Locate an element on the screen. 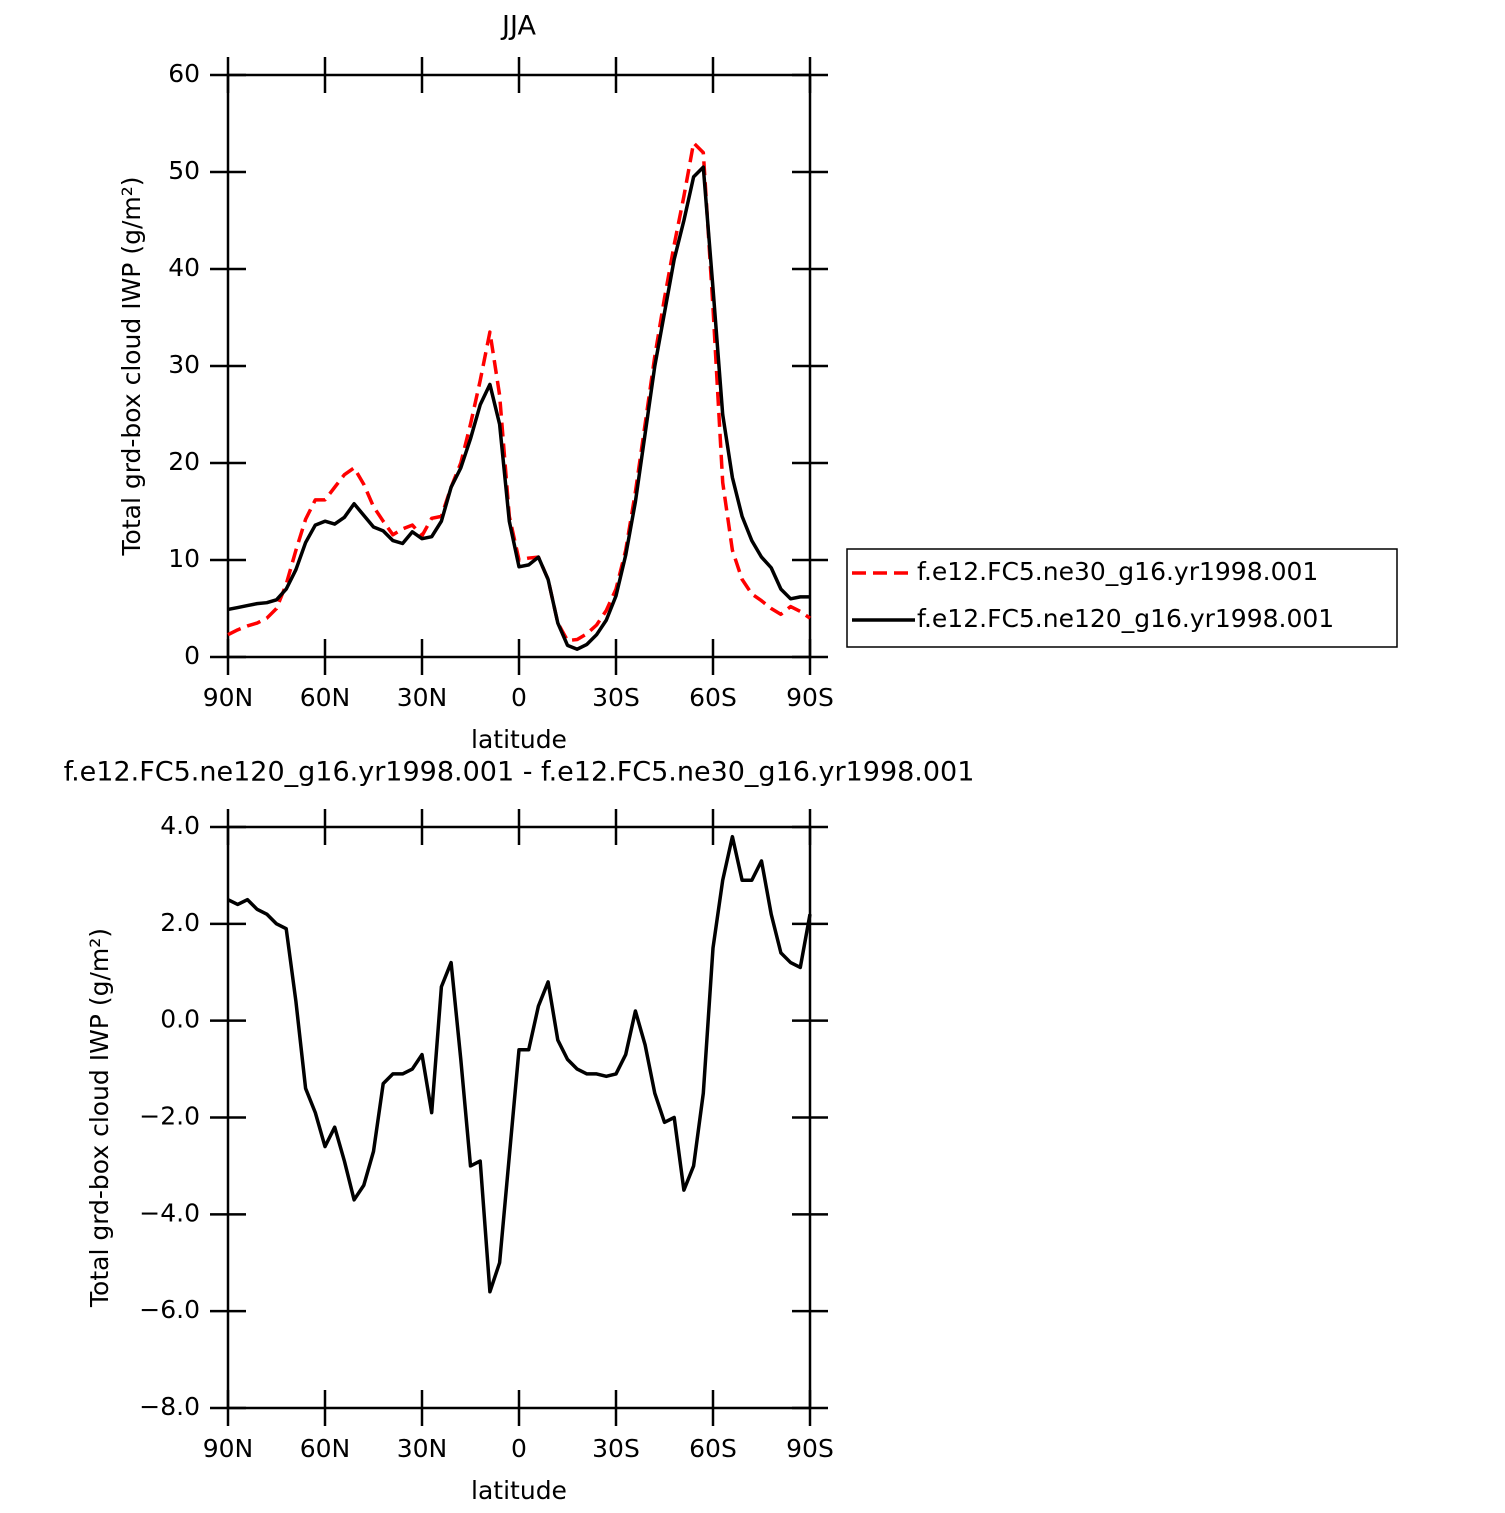 The image size is (1505, 1513). legend-label: f.e12.FC5.ne120_g16.yr1998.001 is located at coordinates (1125, 618).